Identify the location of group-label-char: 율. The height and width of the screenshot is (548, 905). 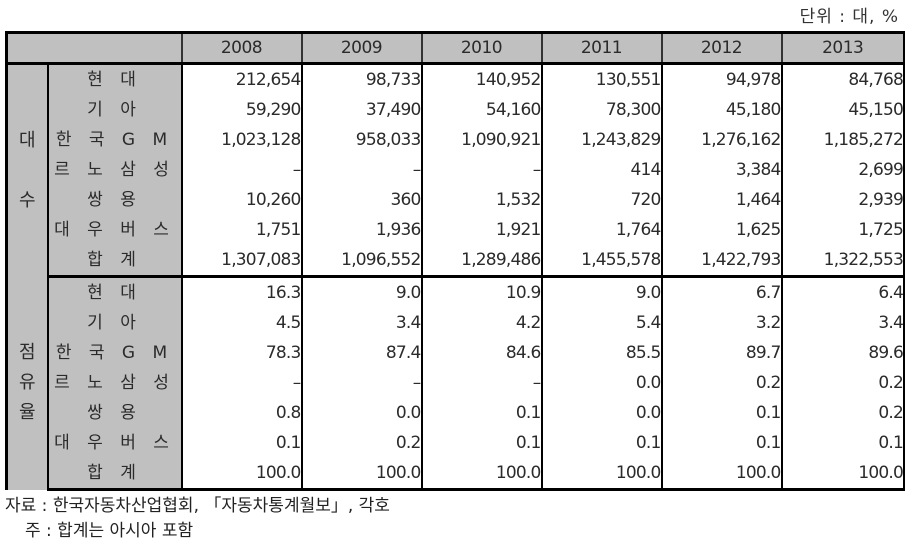
(27, 412).